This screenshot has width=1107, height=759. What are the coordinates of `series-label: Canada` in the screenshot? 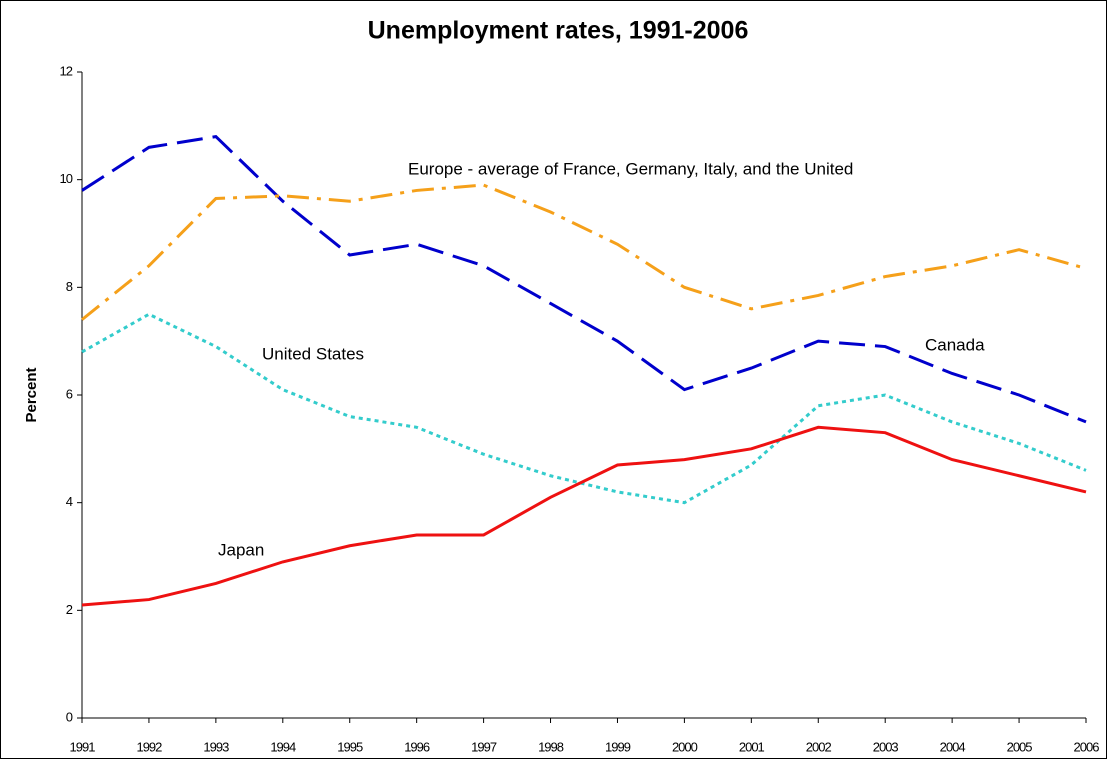 It's located at (955, 344).